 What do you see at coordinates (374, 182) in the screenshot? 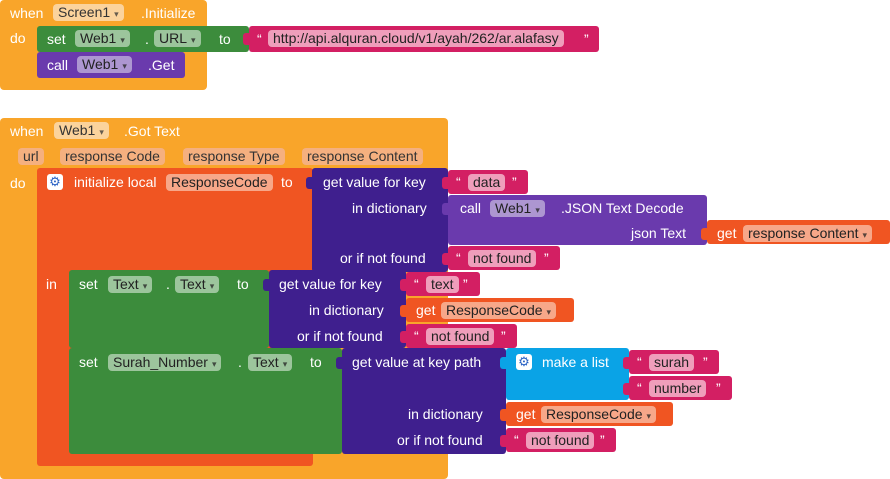
I see `get-value-for-key-label: get value for key` at bounding box center [374, 182].